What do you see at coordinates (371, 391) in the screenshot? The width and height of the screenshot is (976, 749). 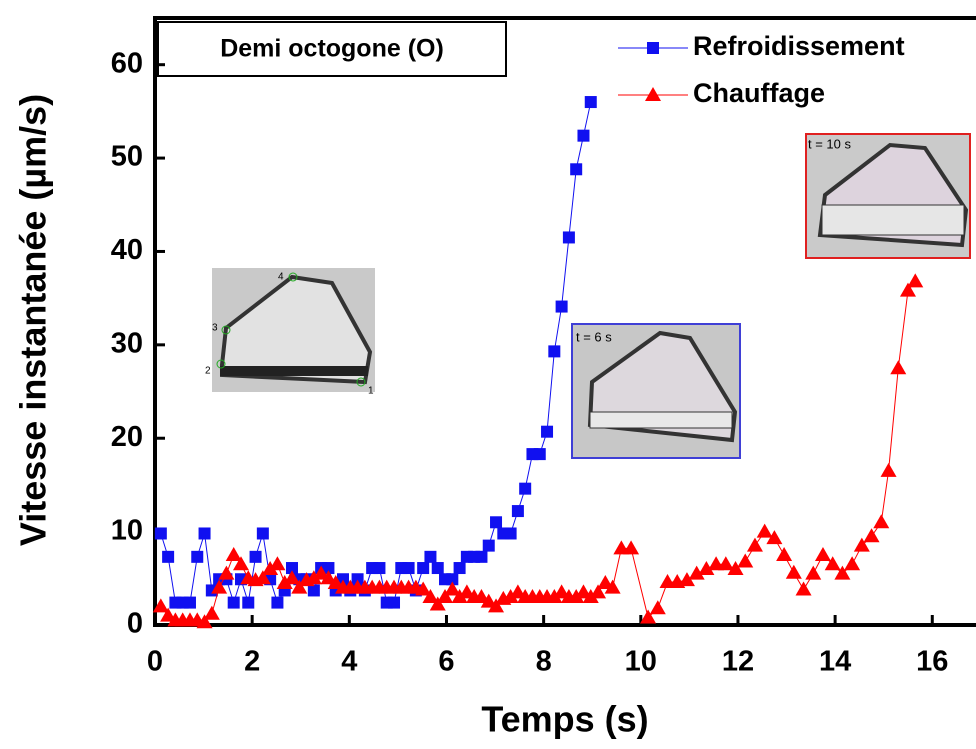 I see `corner-label: 1` at bounding box center [371, 391].